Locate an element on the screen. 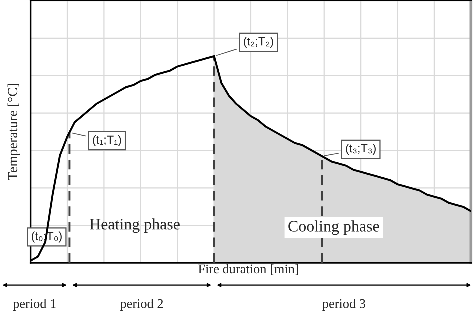 The width and height of the screenshot is (474, 319). text: (t₂;T₂) is located at coordinates (259, 42).